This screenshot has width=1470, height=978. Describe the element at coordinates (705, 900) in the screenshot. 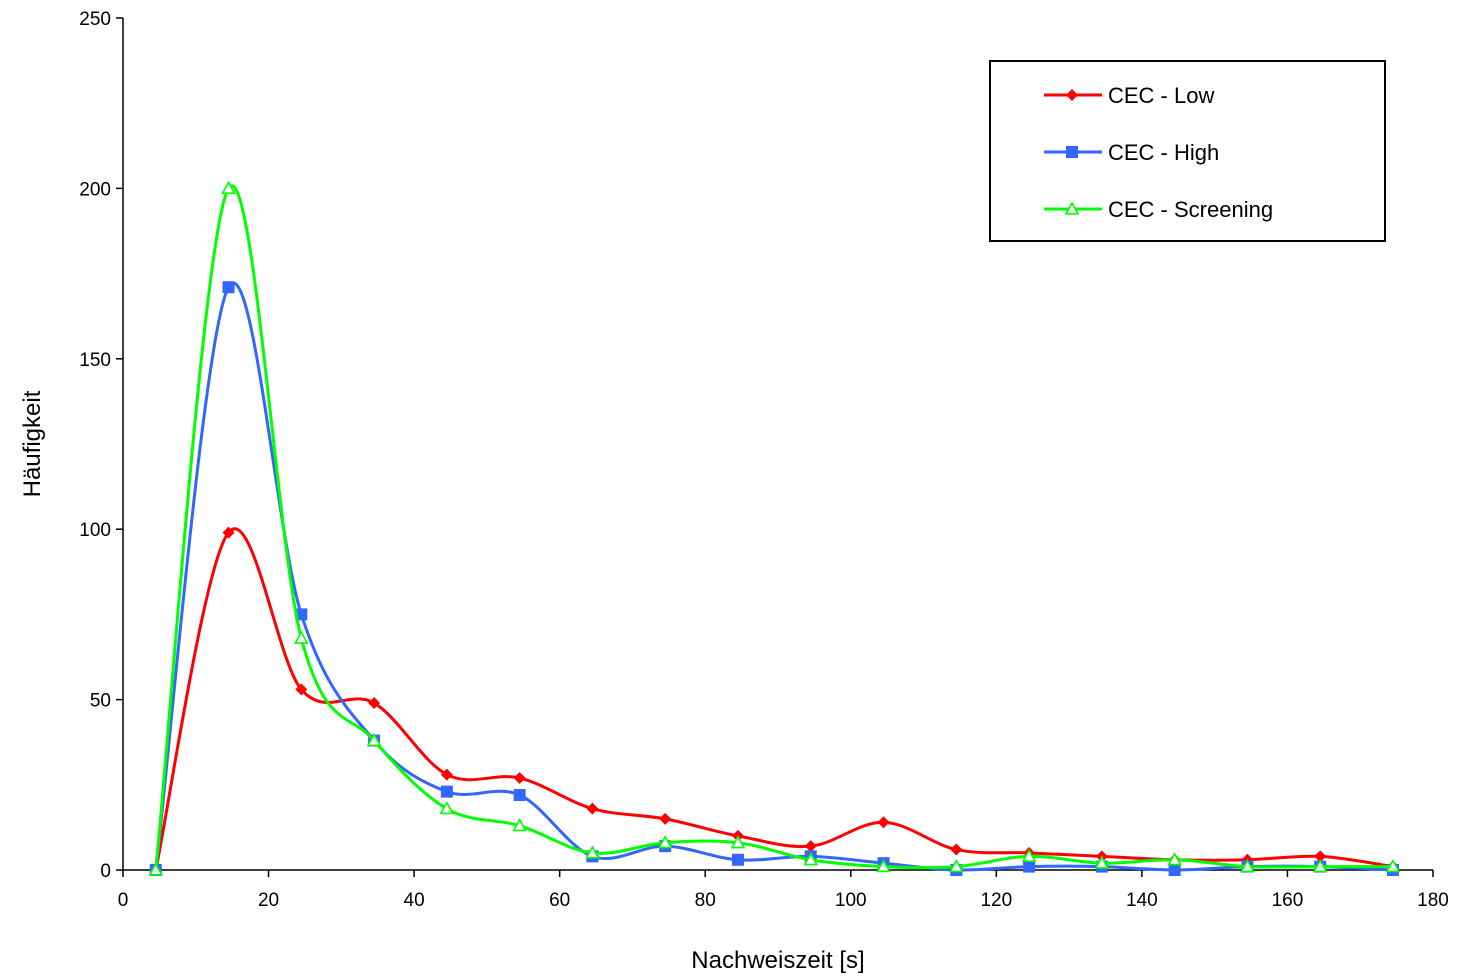

I see `x-tick-label: 80` at that location.